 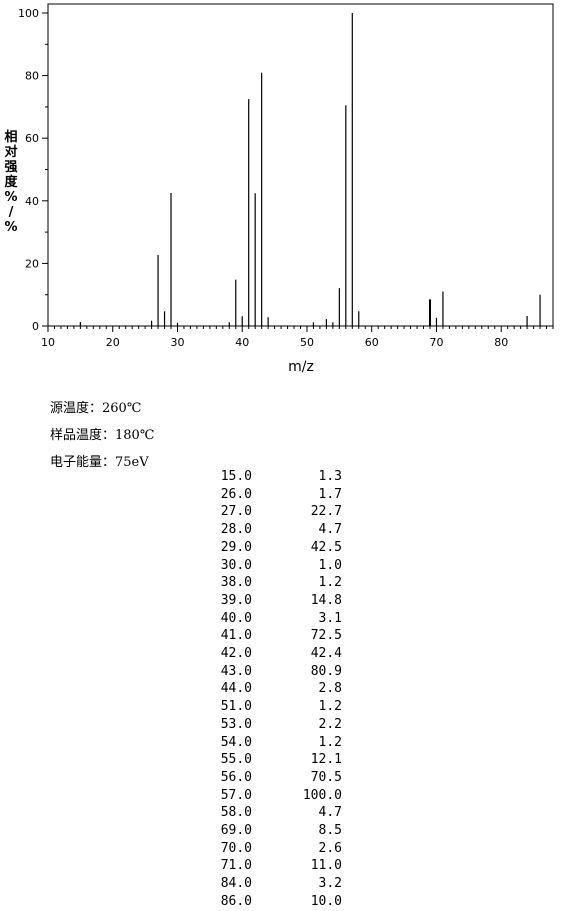 I want to click on intensity-cell: 42.5, so click(x=326, y=547).